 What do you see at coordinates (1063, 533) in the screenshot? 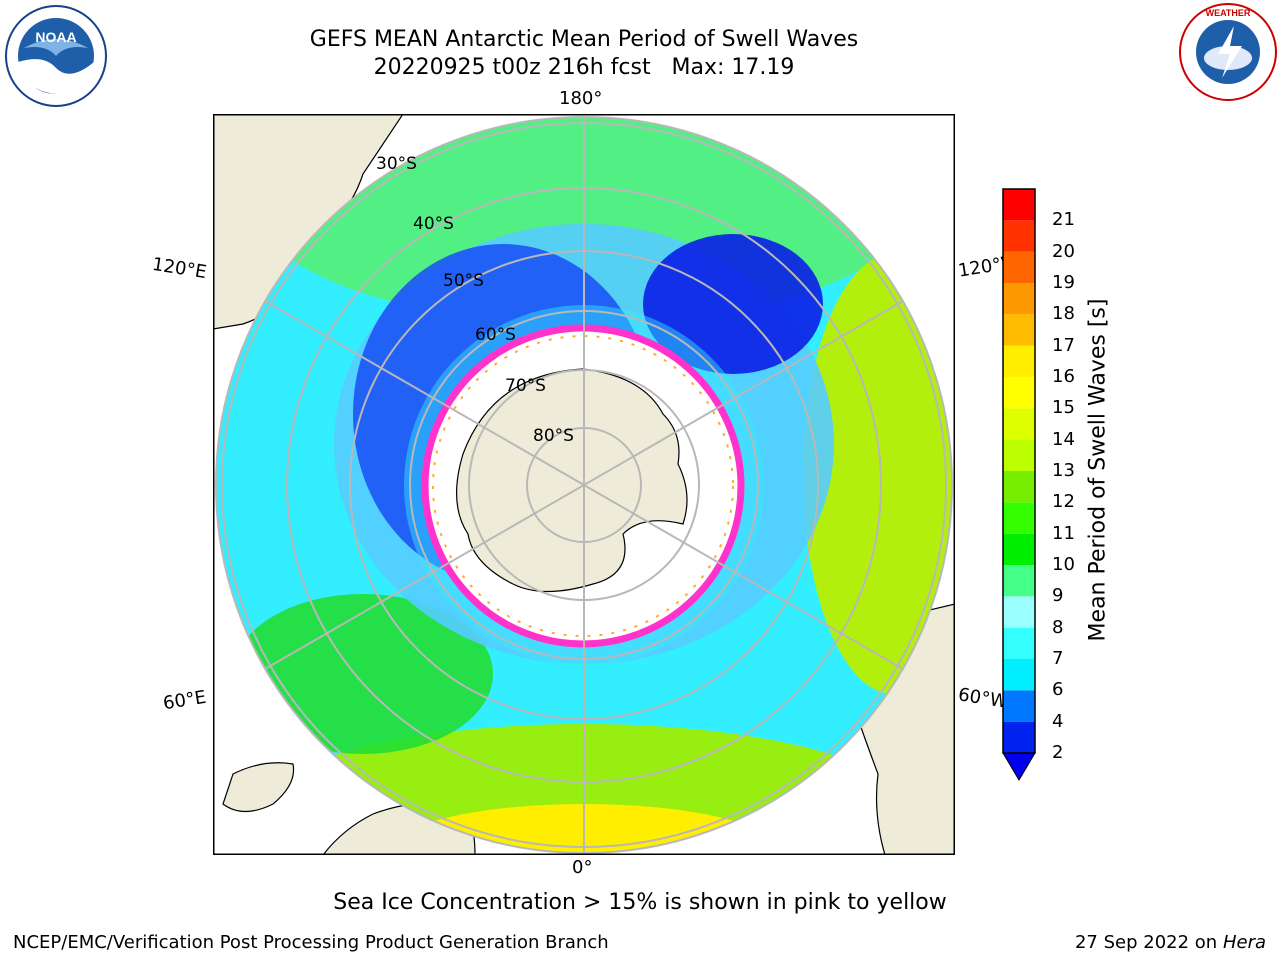
I see `colorbar-tick-label: 11` at bounding box center [1063, 533].